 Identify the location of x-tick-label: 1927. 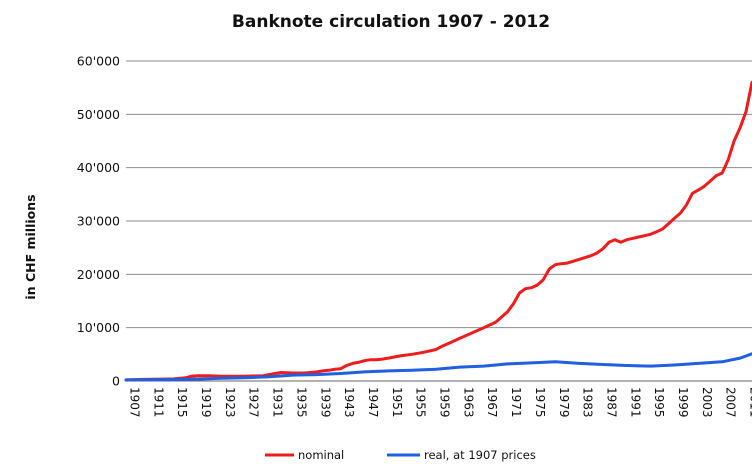
(254, 402).